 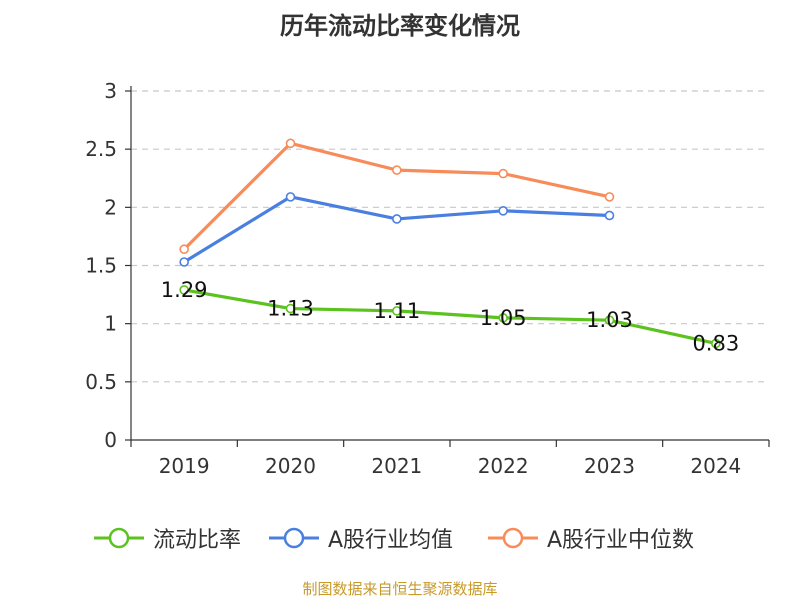 What do you see at coordinates (396, 466) in the screenshot?
I see `x-tick-label: 2021` at bounding box center [396, 466].